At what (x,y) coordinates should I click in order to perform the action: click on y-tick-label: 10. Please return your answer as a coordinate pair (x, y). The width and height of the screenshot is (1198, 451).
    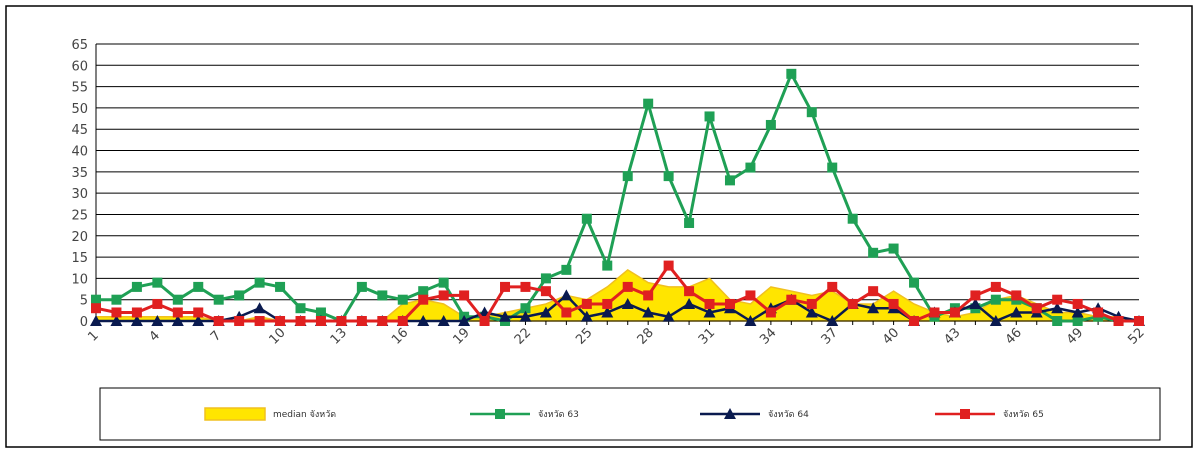
    Looking at the image, I should click on (79, 279).